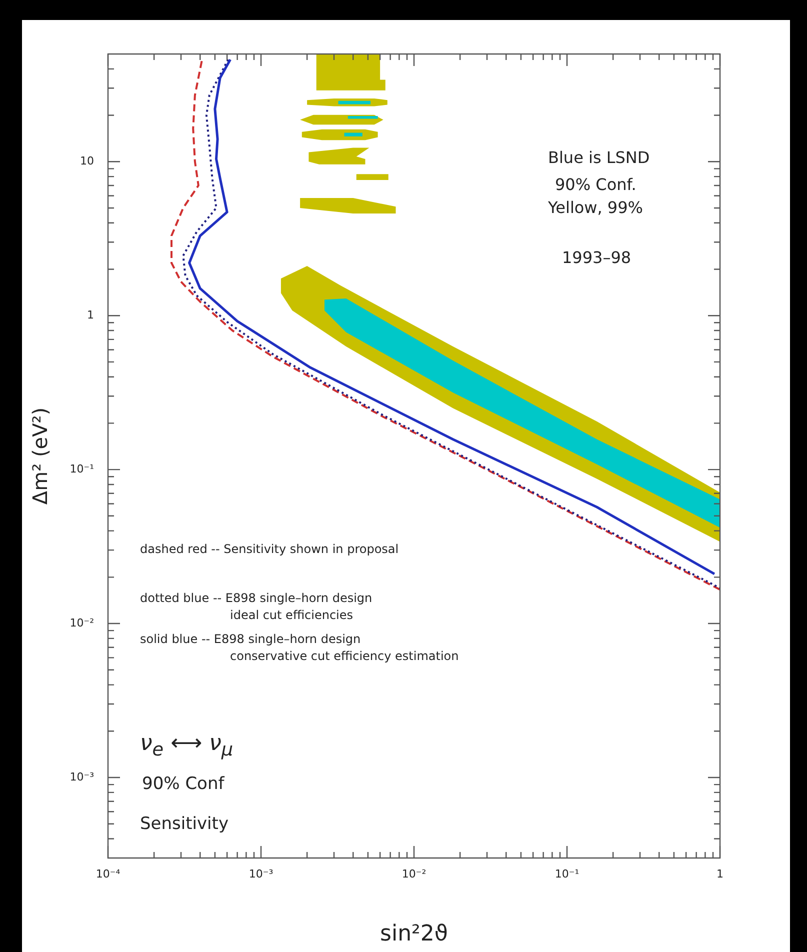 This screenshot has width=807, height=952. Describe the element at coordinates (567, 873) in the screenshot. I see `x-tick-label: 10⁻¹` at that location.